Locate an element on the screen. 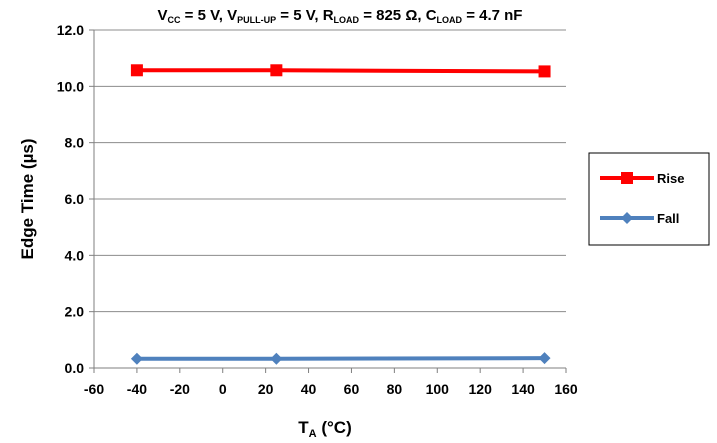 The width and height of the screenshot is (717, 443). title-part: R is located at coordinates (328, 15).